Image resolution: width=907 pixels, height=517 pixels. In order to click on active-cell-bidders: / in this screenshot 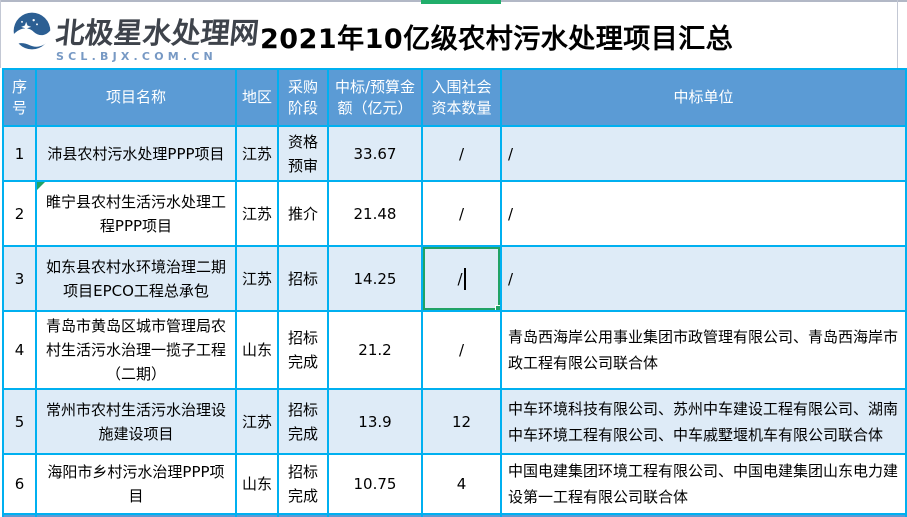, I will do `click(461, 278)`.